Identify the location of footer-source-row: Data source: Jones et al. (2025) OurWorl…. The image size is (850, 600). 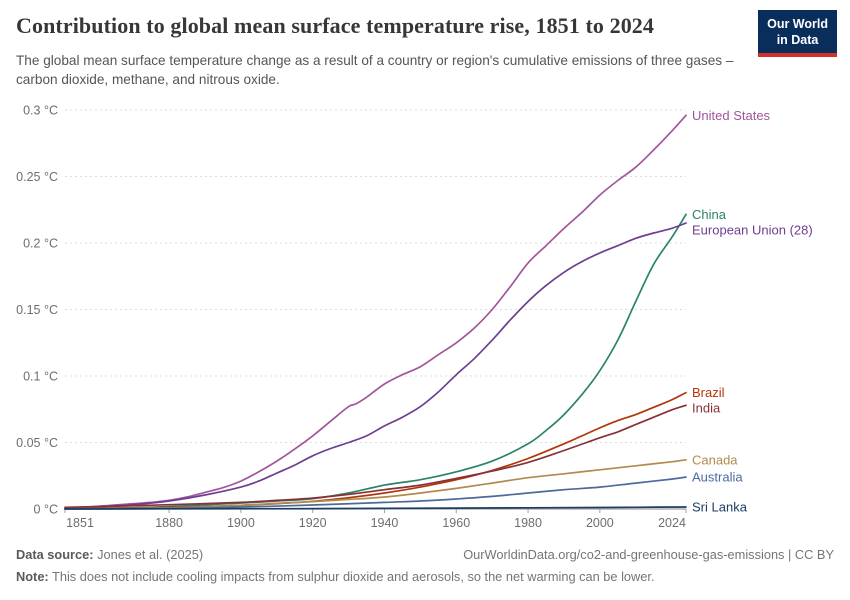
(425, 554).